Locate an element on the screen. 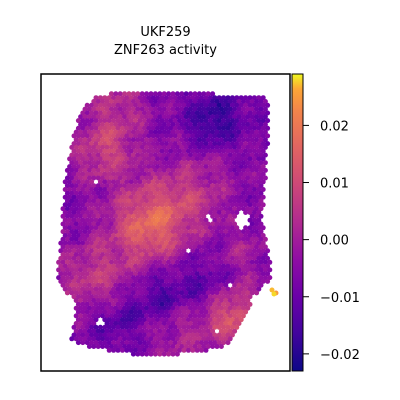 This screenshot has height=400, width=400. chart-title-line-1: UKF259 is located at coordinates (165, 32).